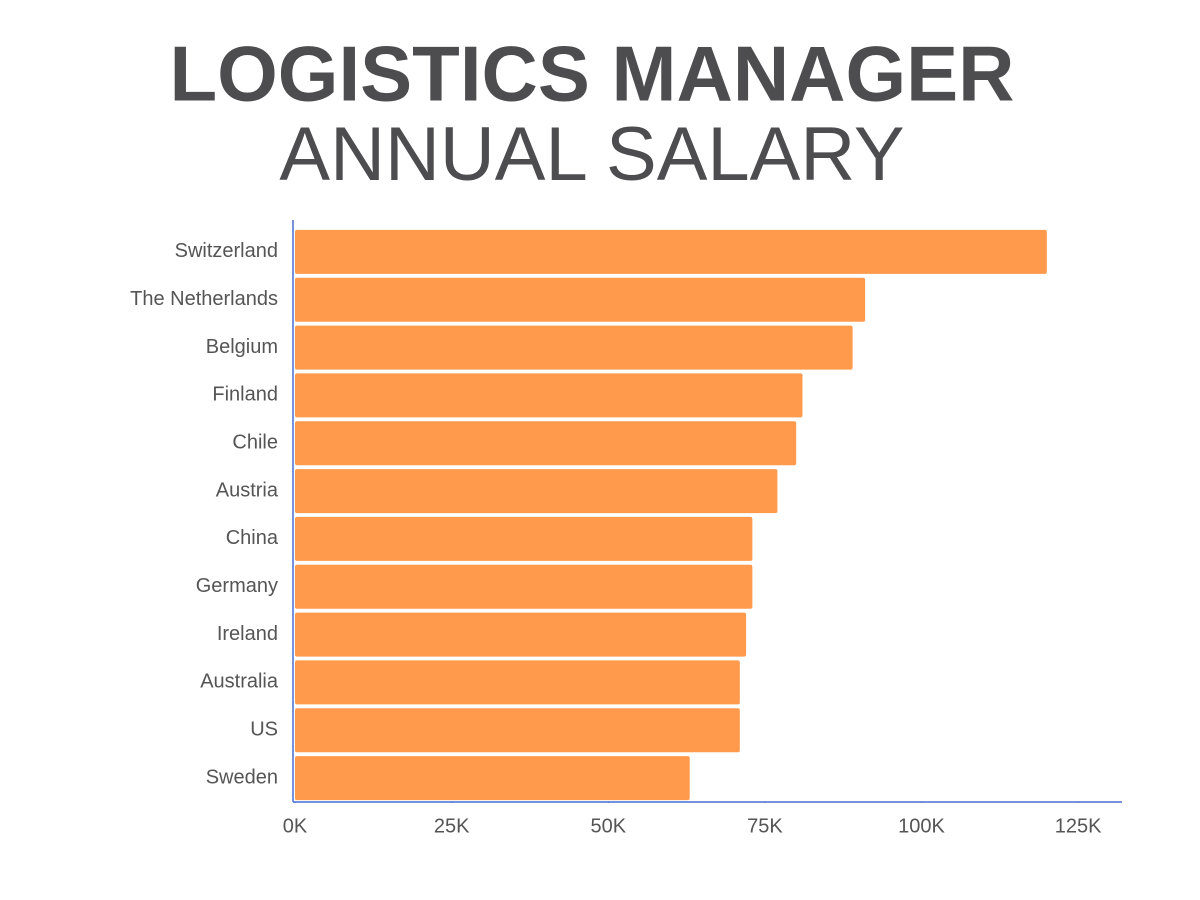 Image resolution: width=1200 pixels, height=900 pixels. What do you see at coordinates (226, 251) in the screenshot?
I see `y-tick-label: Switzerland` at bounding box center [226, 251].